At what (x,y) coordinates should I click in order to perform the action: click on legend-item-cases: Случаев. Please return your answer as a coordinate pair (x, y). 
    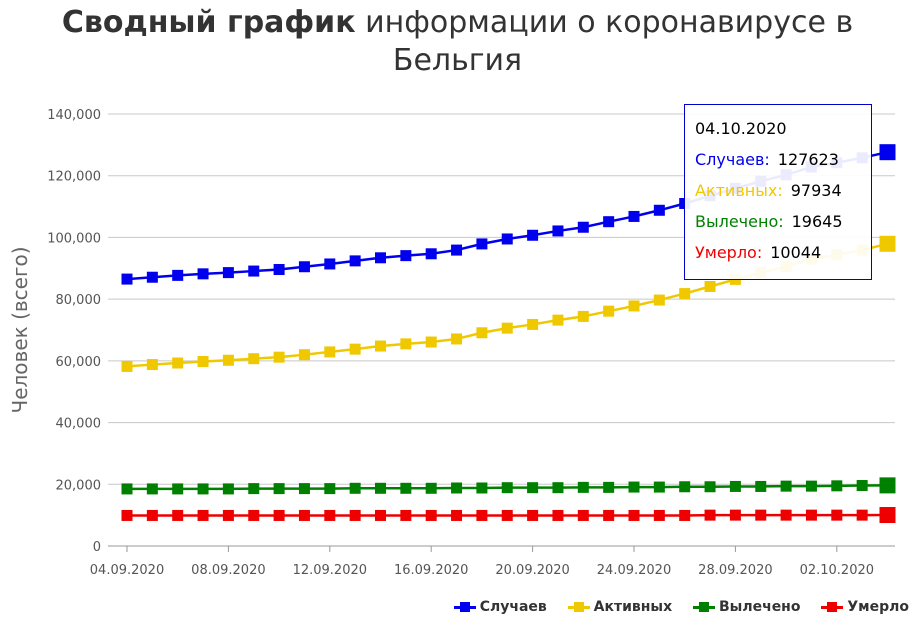
    Looking at the image, I should click on (500, 607).